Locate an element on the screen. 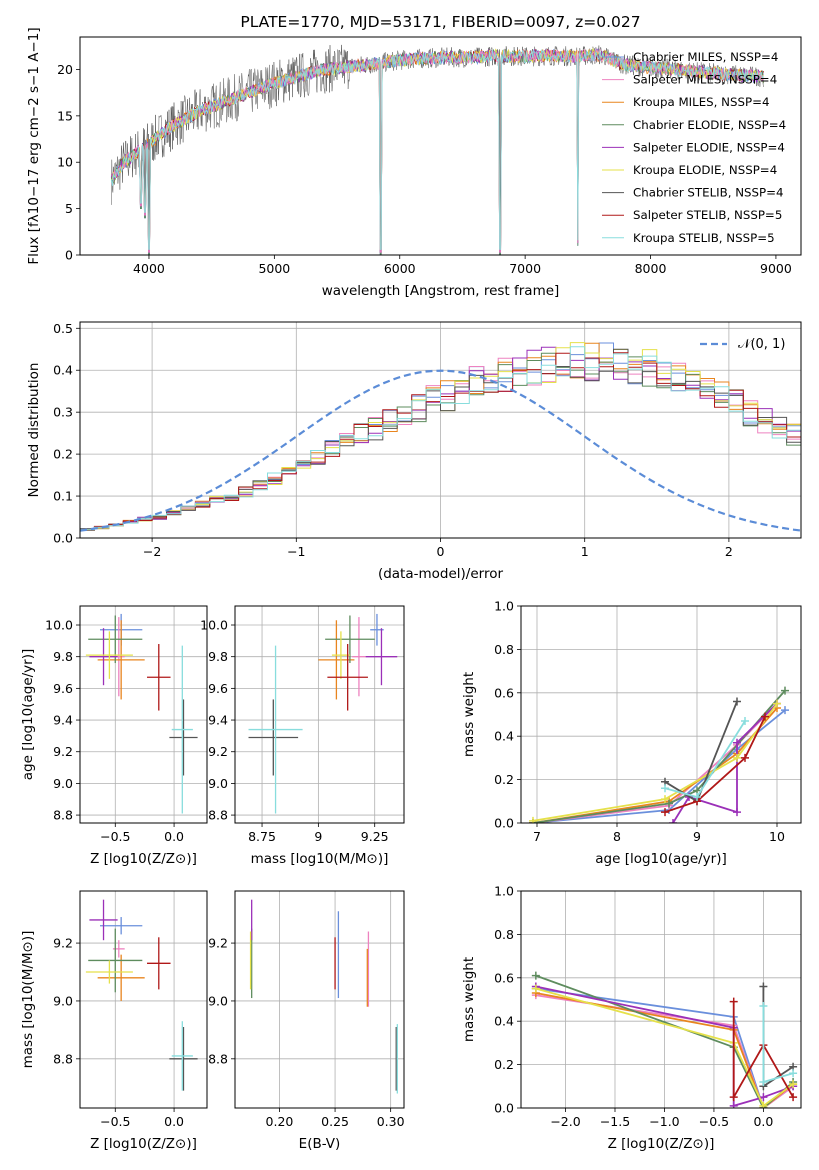 The height and width of the screenshot is (1170, 819). x-tick-label: 1 is located at coordinates (585, 551).